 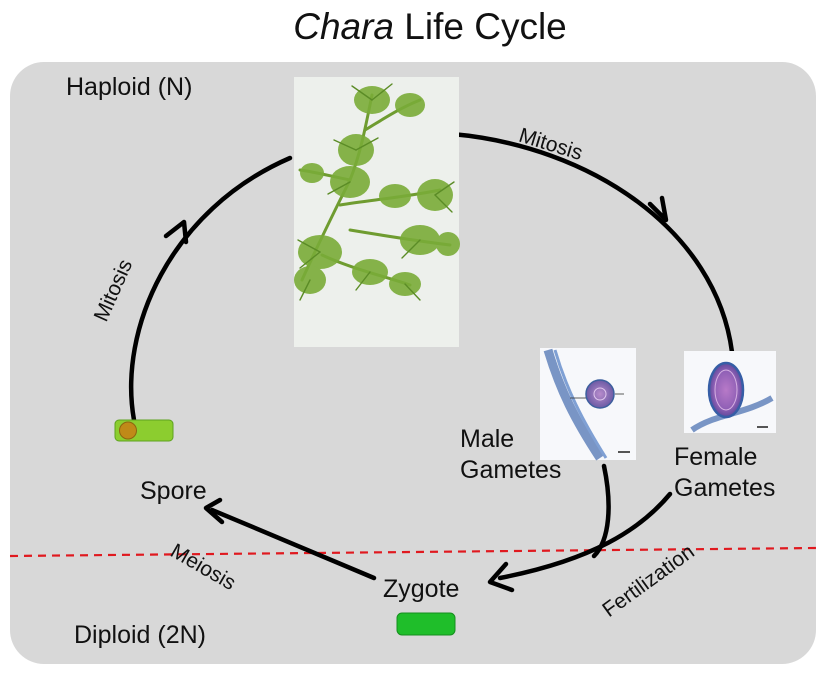 I want to click on arrowhead-zygote, so click(x=501, y=577).